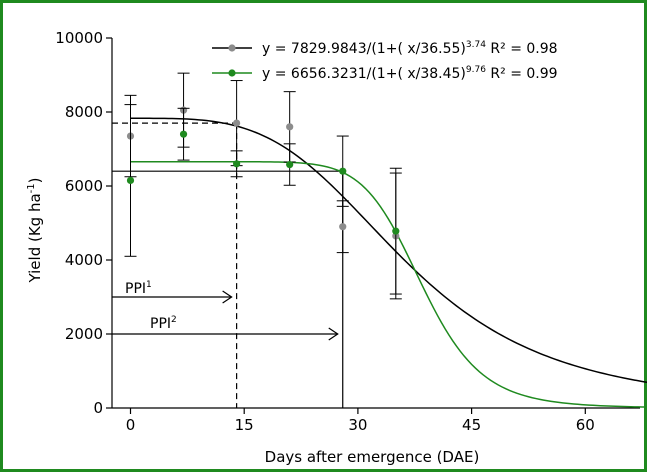 Image resolution: width=647 pixels, height=472 pixels. Describe the element at coordinates (79, 38) in the screenshot. I see `y-tick-label: 10000` at that location.